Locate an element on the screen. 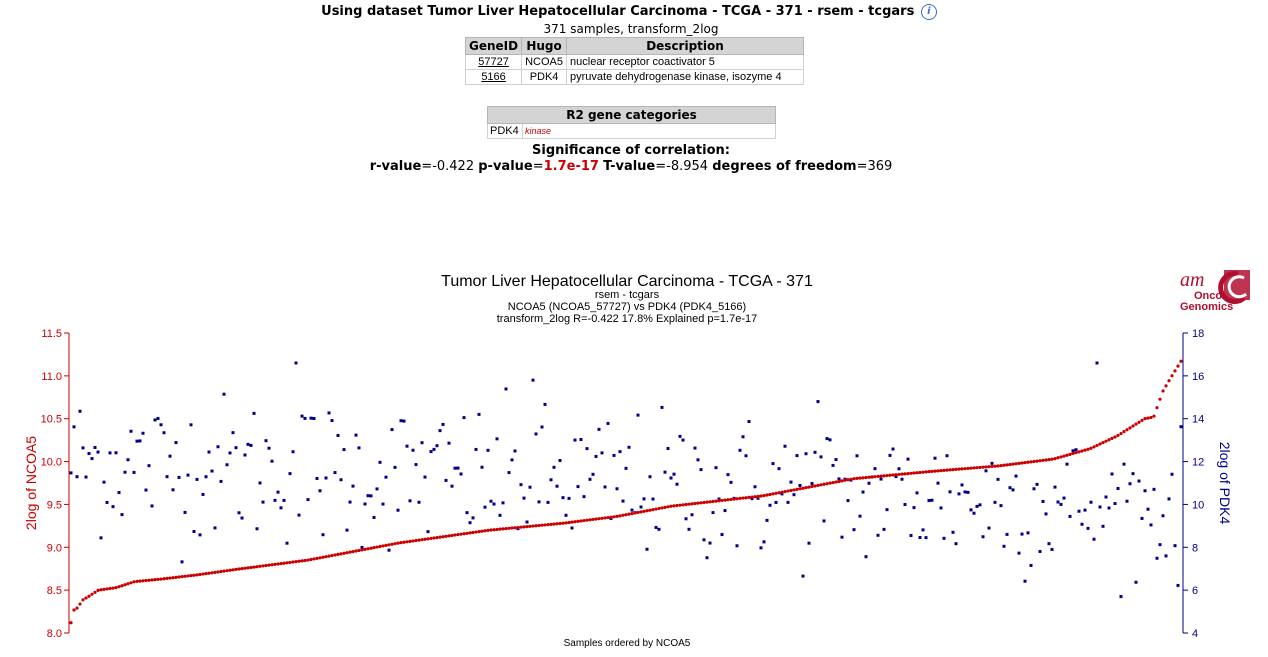  p-value: 1.7e-17 is located at coordinates (571, 166).